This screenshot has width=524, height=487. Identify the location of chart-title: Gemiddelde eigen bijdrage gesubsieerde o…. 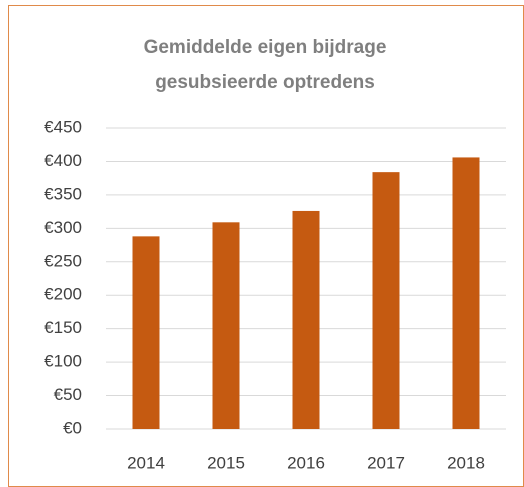
(265, 65).